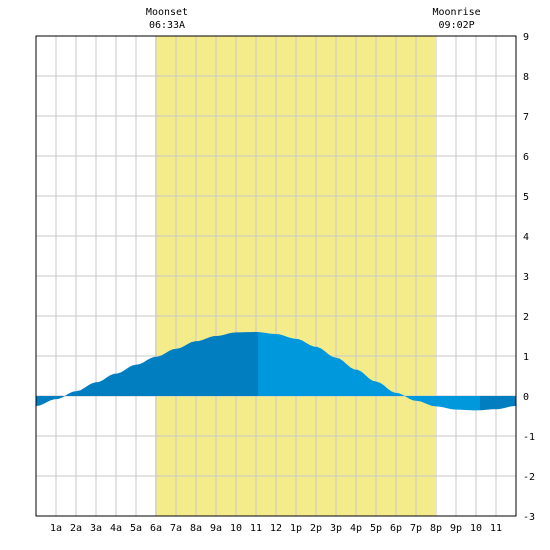 This screenshot has height=550, width=550. I want to click on x-tick-label: 6p, so click(396, 528).